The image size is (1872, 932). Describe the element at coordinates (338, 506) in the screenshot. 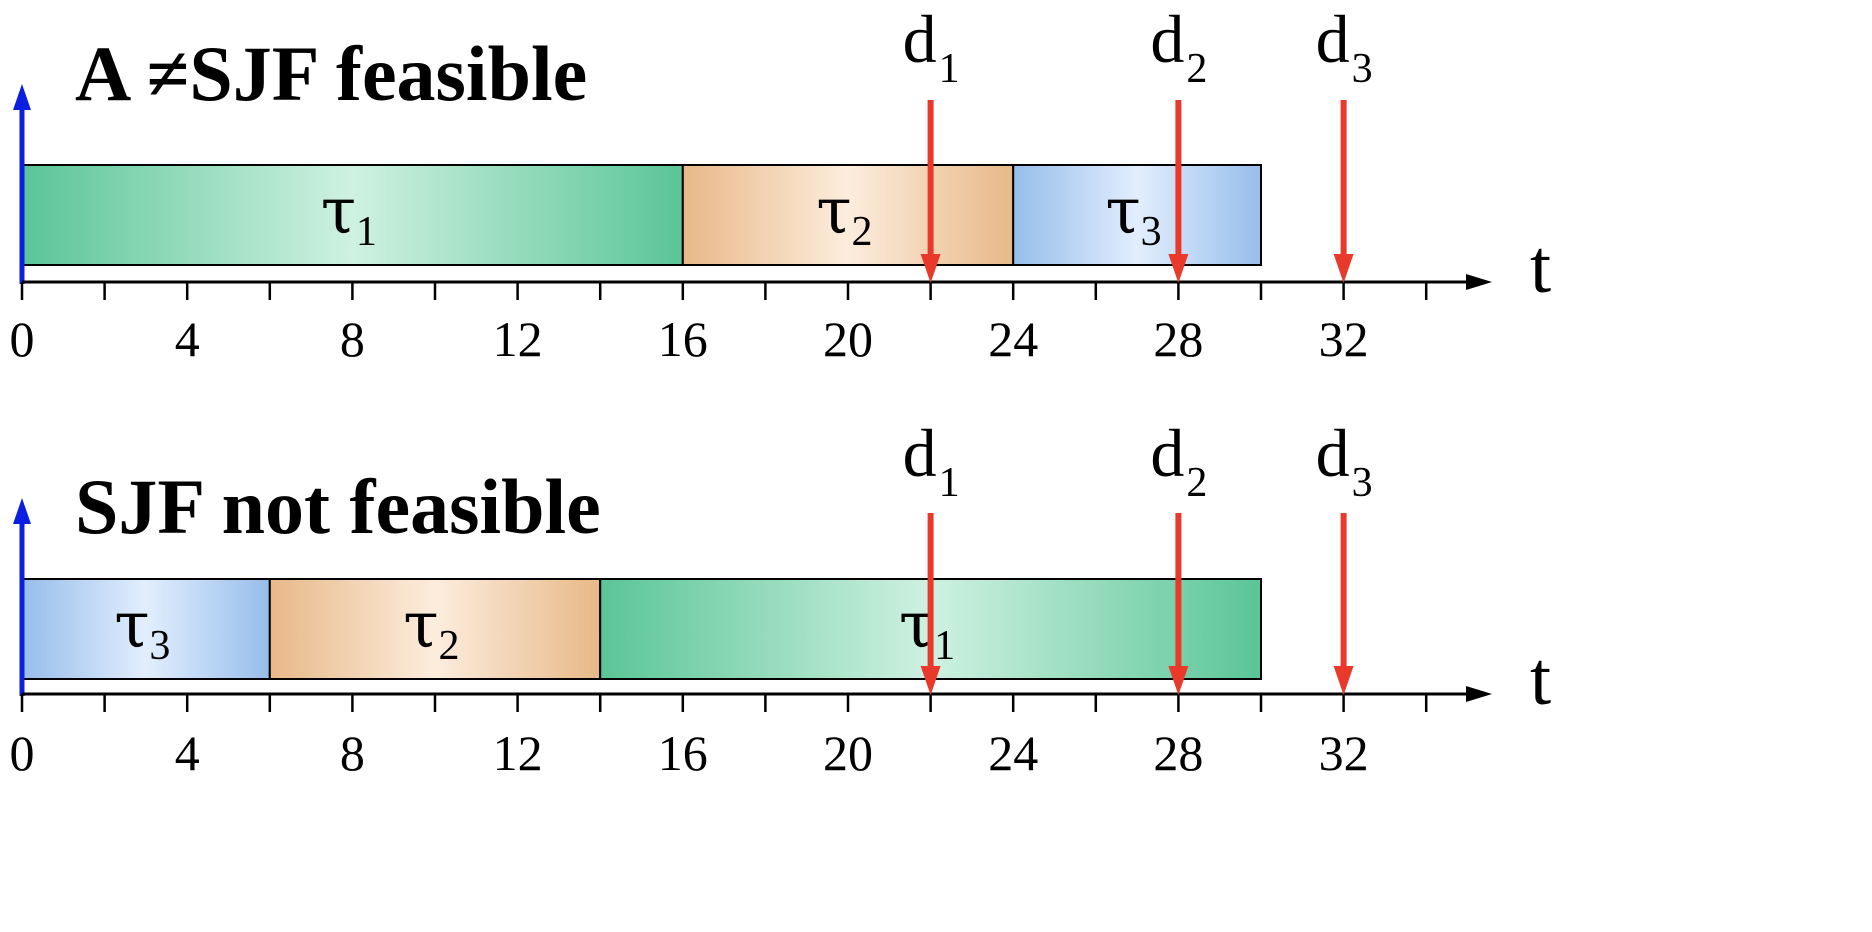

I see `panel-title: SJF not feasible` at that location.